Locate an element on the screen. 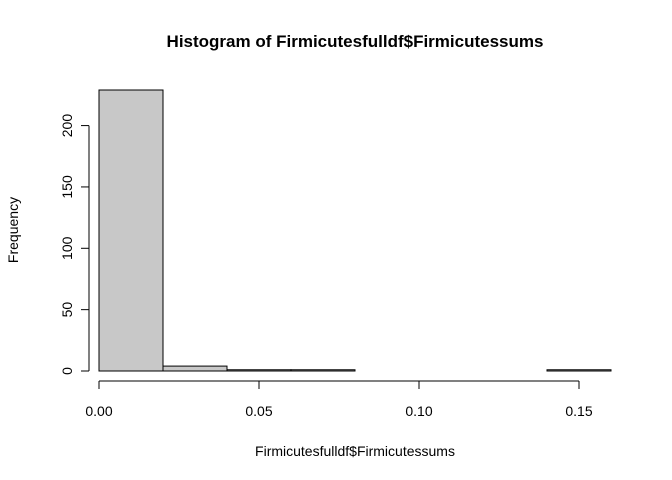 This screenshot has height=480, width=672. y-tick-label-1: 50 is located at coordinates (67, 310).